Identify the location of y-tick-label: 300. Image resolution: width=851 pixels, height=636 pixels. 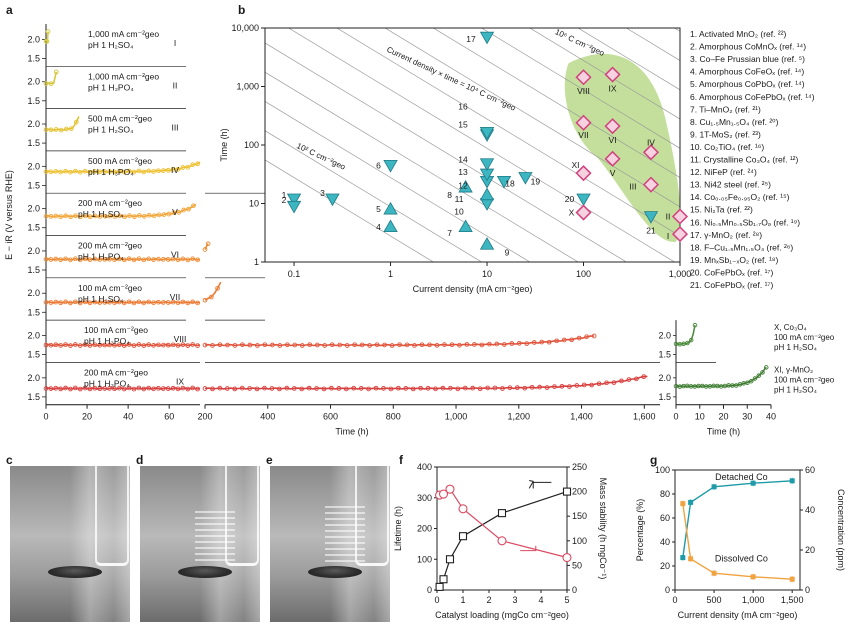
(424, 498).